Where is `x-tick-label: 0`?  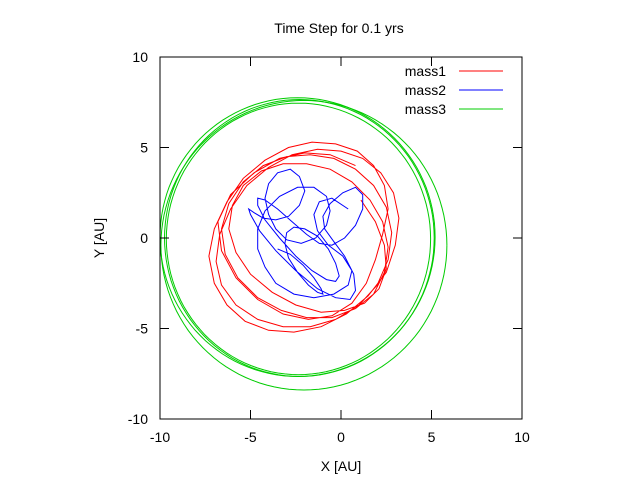 x-tick-label: 0 is located at coordinates (341, 437).